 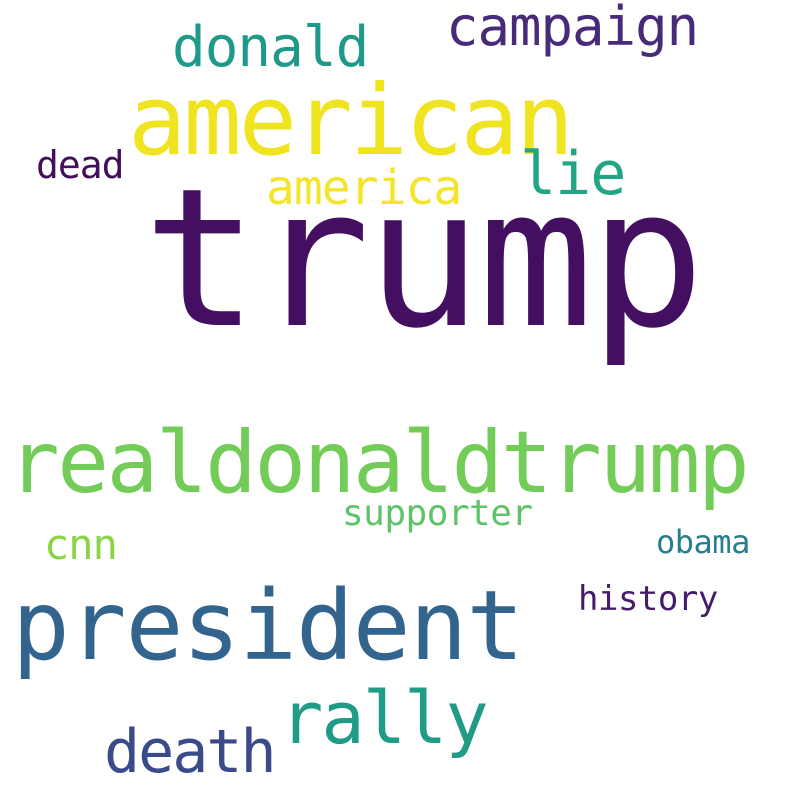 What do you see at coordinates (648, 599) in the screenshot?
I see `word-history: history` at bounding box center [648, 599].